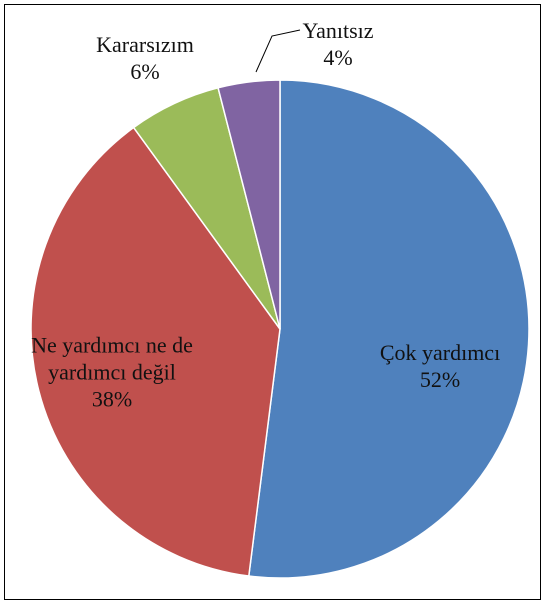 The height and width of the screenshot is (606, 547). Describe the element at coordinates (145, 71) in the screenshot. I see `value-label: 6%` at that location.